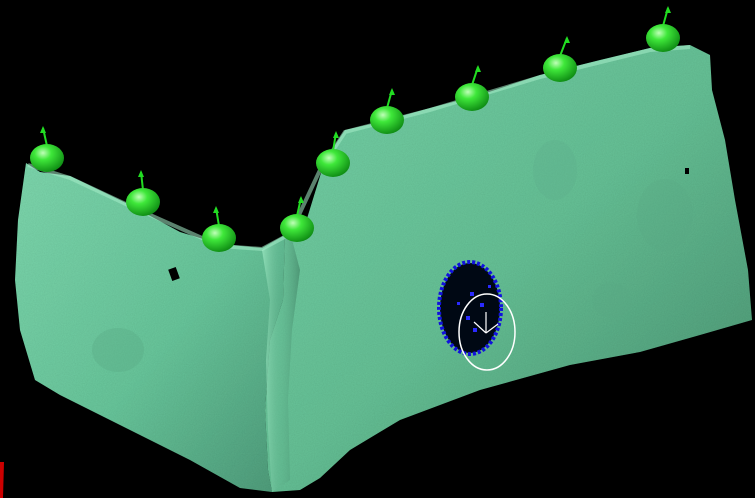  I want to click on fit-circle, so click(487, 332).